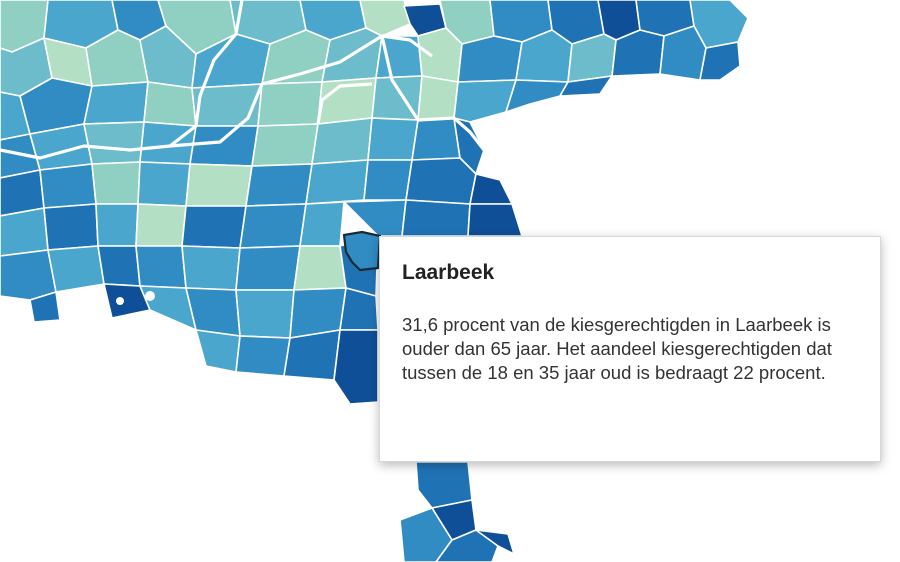  Describe the element at coordinates (362, 251) in the screenshot. I see `municipality-highlighted` at that location.